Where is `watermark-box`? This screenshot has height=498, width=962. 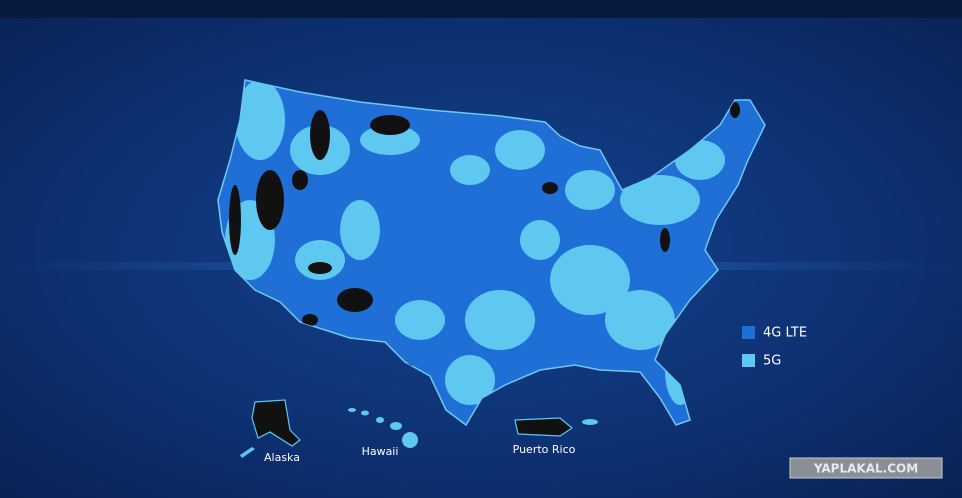 watermark-box is located at coordinates (866, 468).